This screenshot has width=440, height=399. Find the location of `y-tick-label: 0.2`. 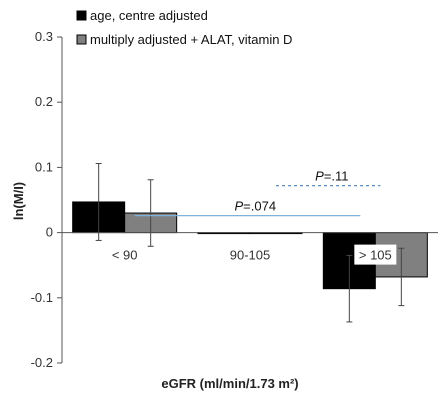

y-tick-label: 0.2 is located at coordinates (44, 101).